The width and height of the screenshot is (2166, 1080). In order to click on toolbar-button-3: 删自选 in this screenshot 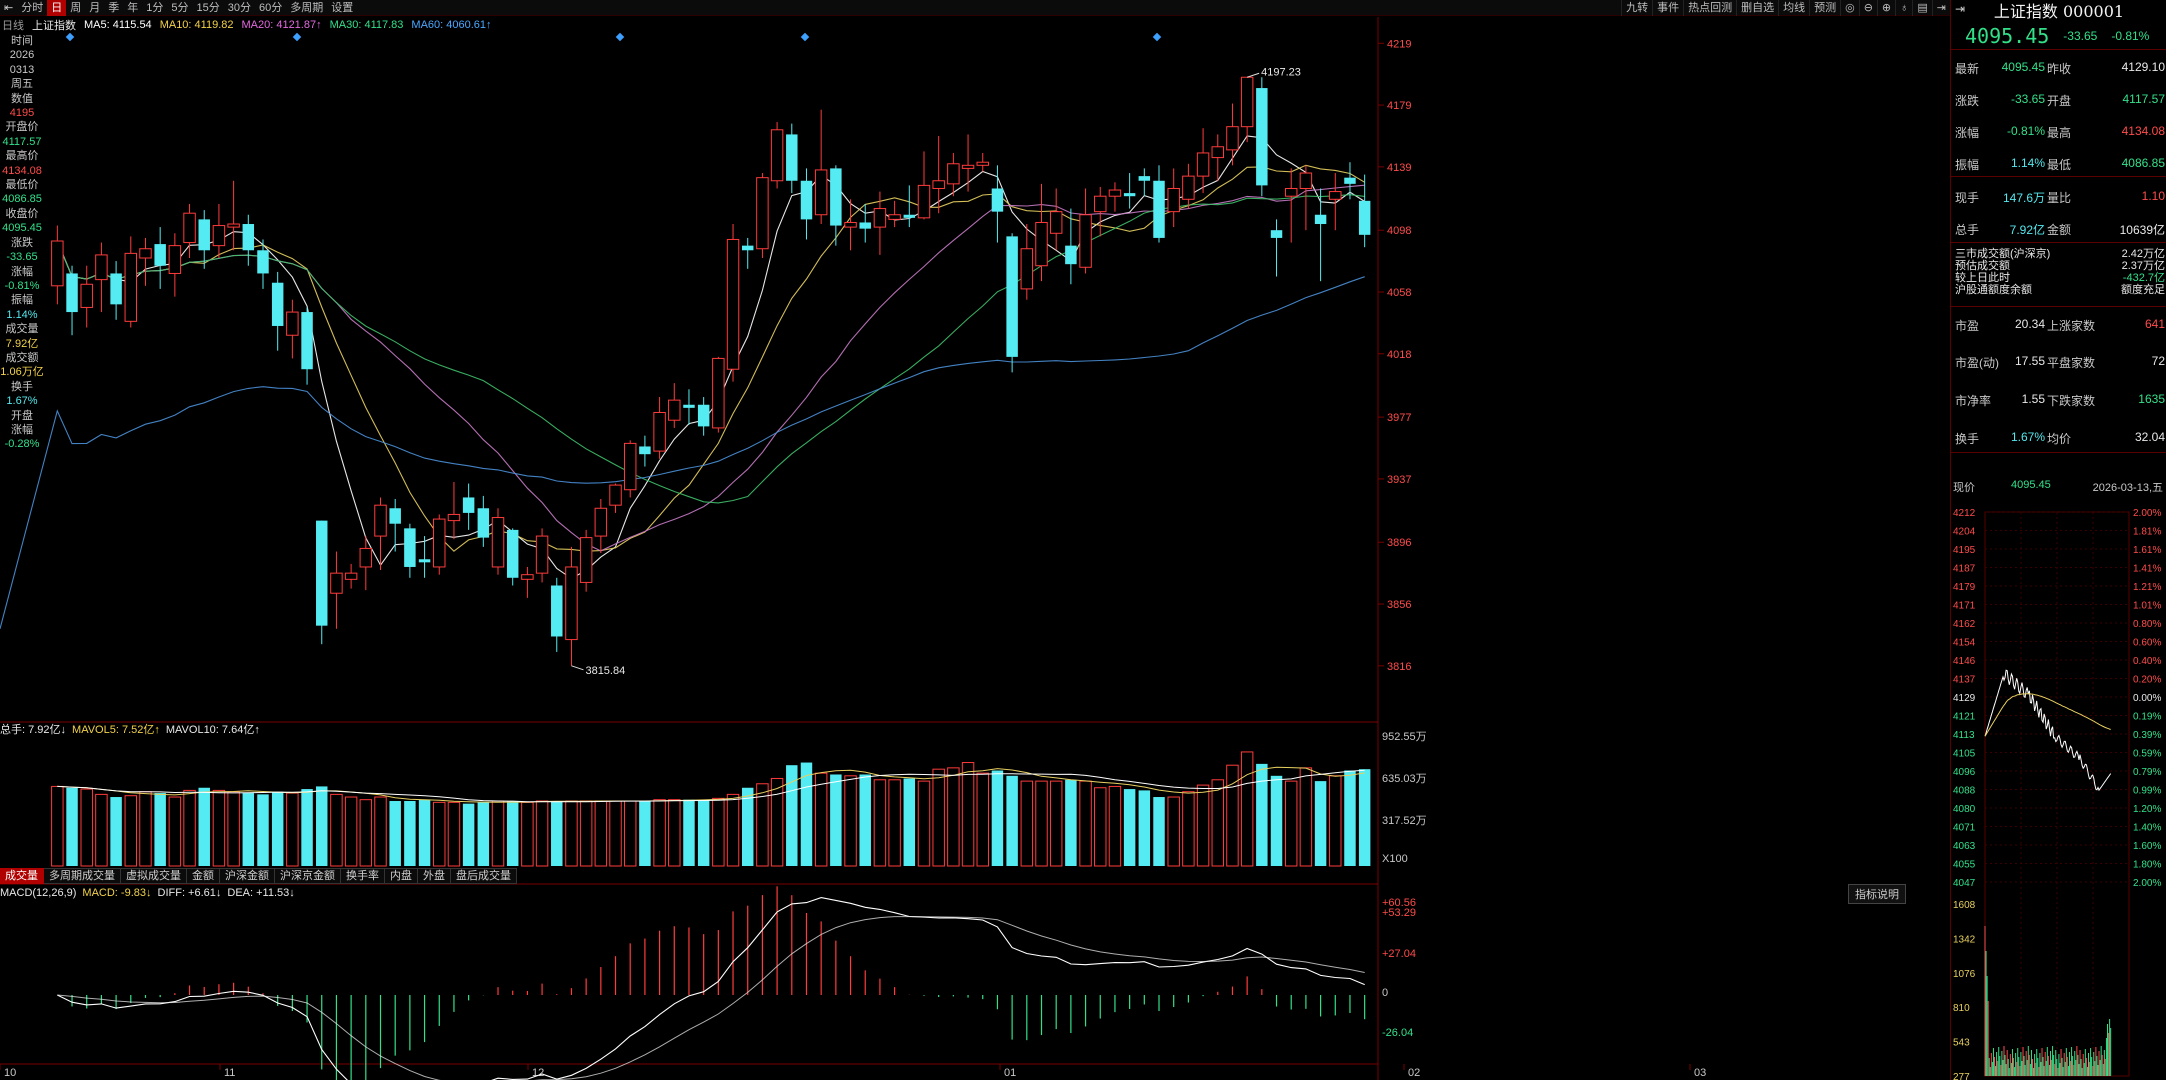, I will do `click(1757, 8)`.